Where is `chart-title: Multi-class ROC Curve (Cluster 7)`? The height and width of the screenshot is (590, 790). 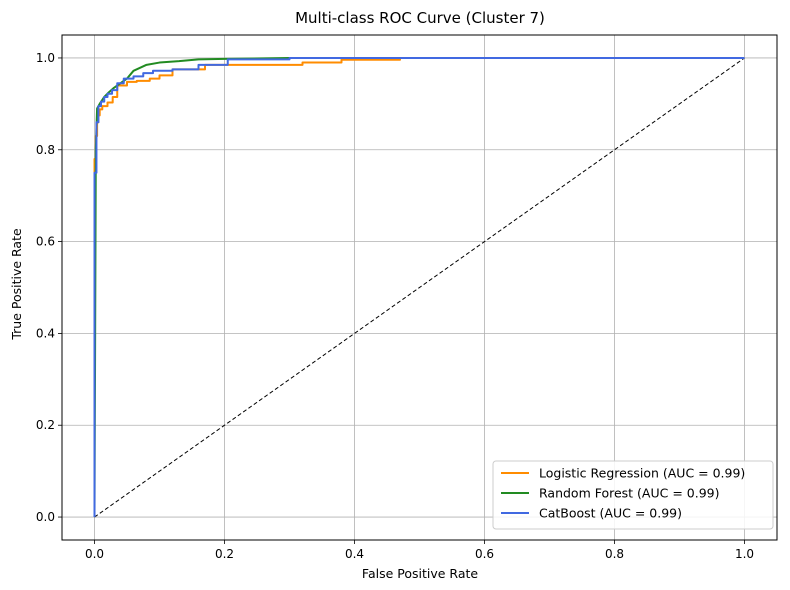 chart-title: Multi-class ROC Curve (Cluster 7) is located at coordinates (420, 18).